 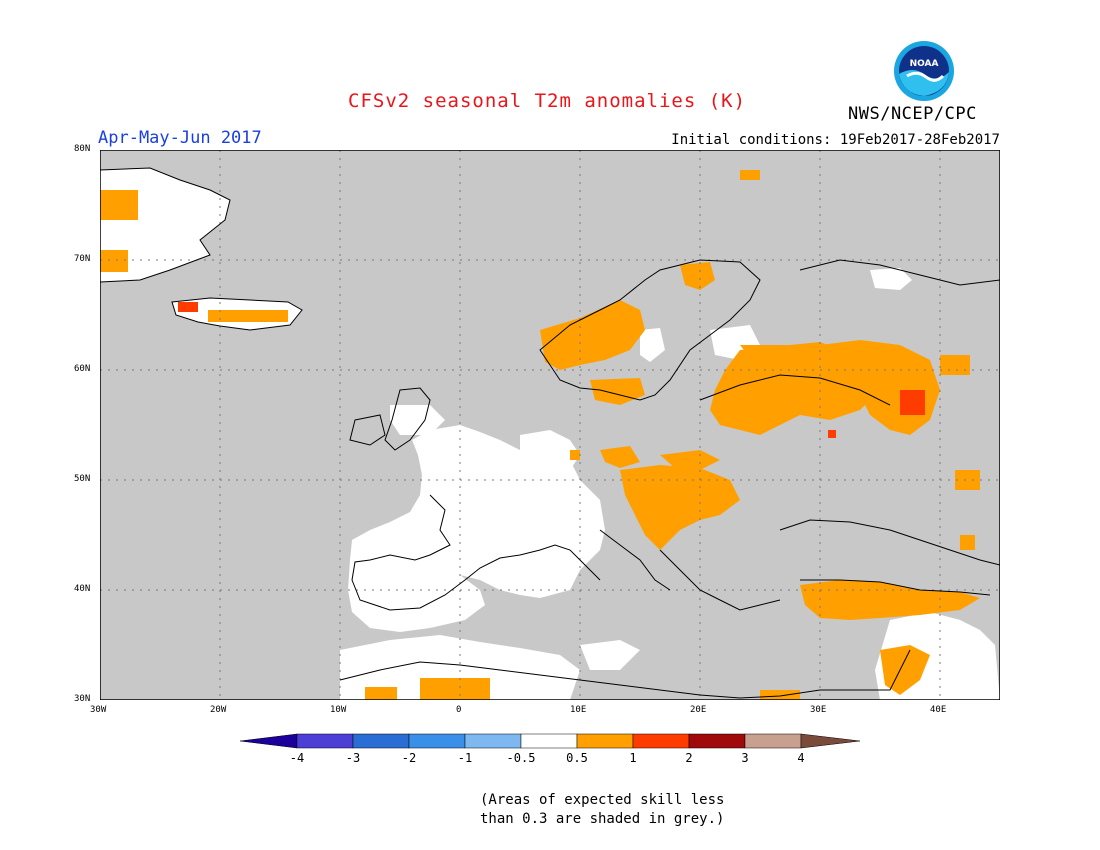 What do you see at coordinates (912, 114) in the screenshot?
I see `agency-label: NWS/NCEP/CPC` at bounding box center [912, 114].